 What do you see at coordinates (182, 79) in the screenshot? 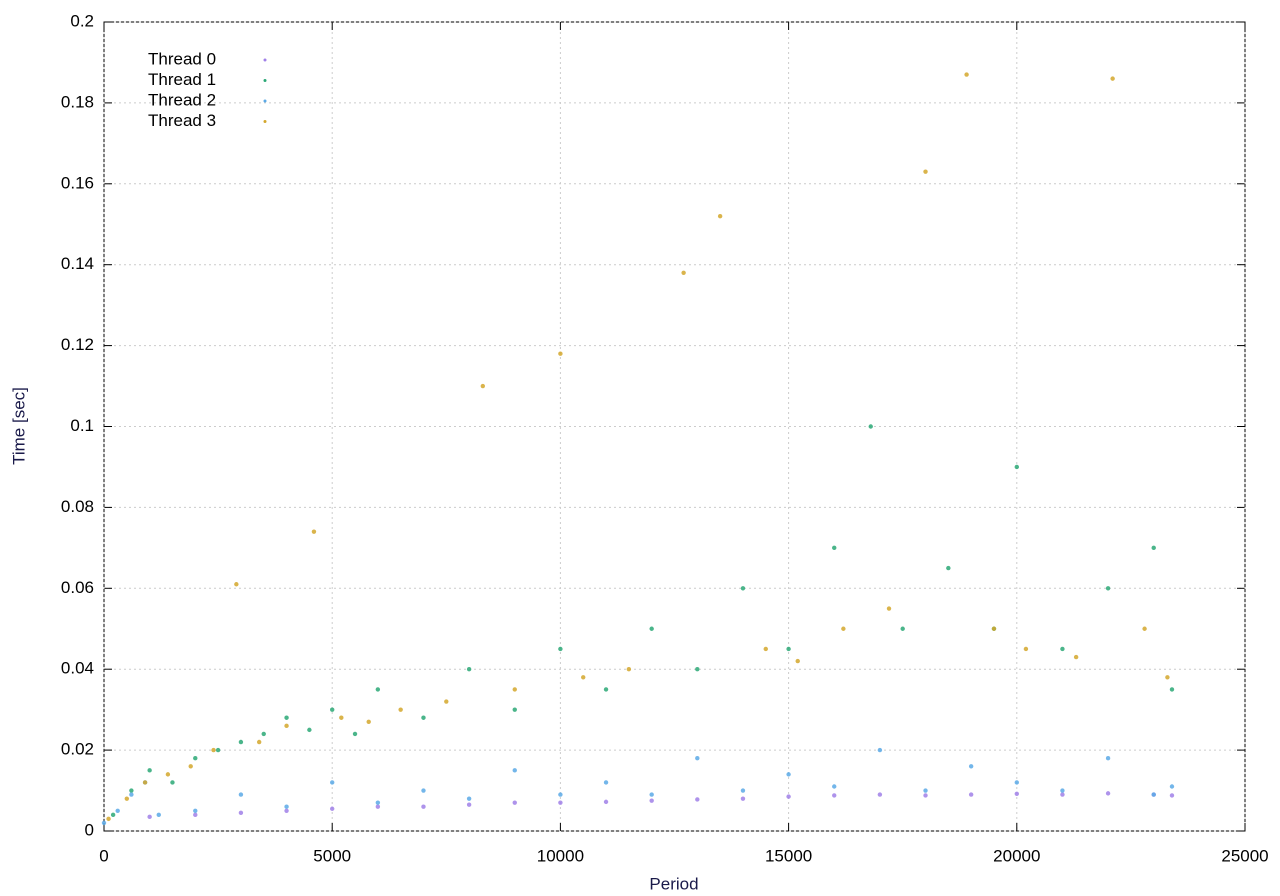
I see `legend-label: Thread 1` at bounding box center [182, 79].